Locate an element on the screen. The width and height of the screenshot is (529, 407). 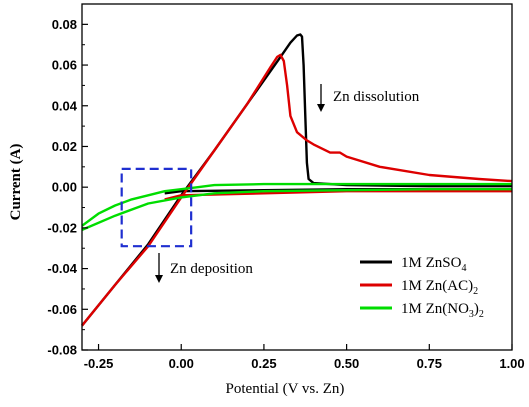
annotation-zn-dissolution: Zn dissolution is located at coordinates (376, 97).